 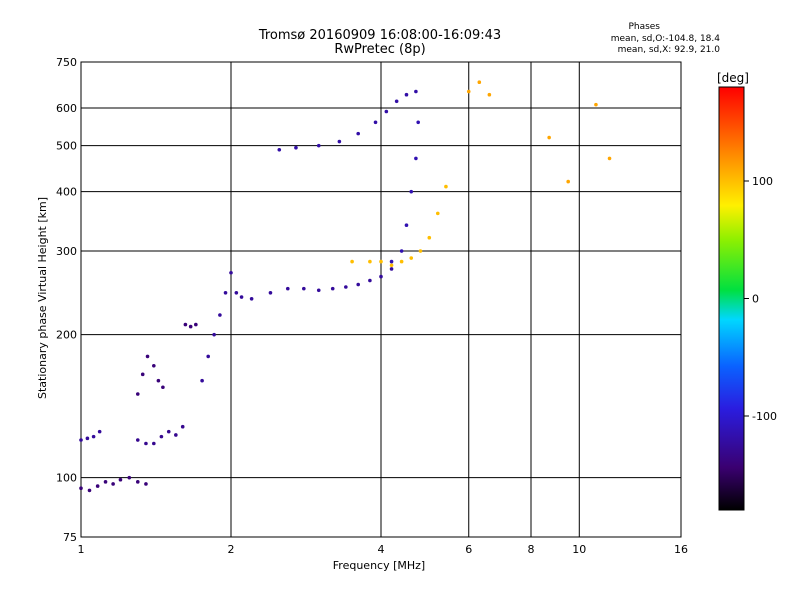 I want to click on y-tick-label: 500, so click(x=66, y=146).